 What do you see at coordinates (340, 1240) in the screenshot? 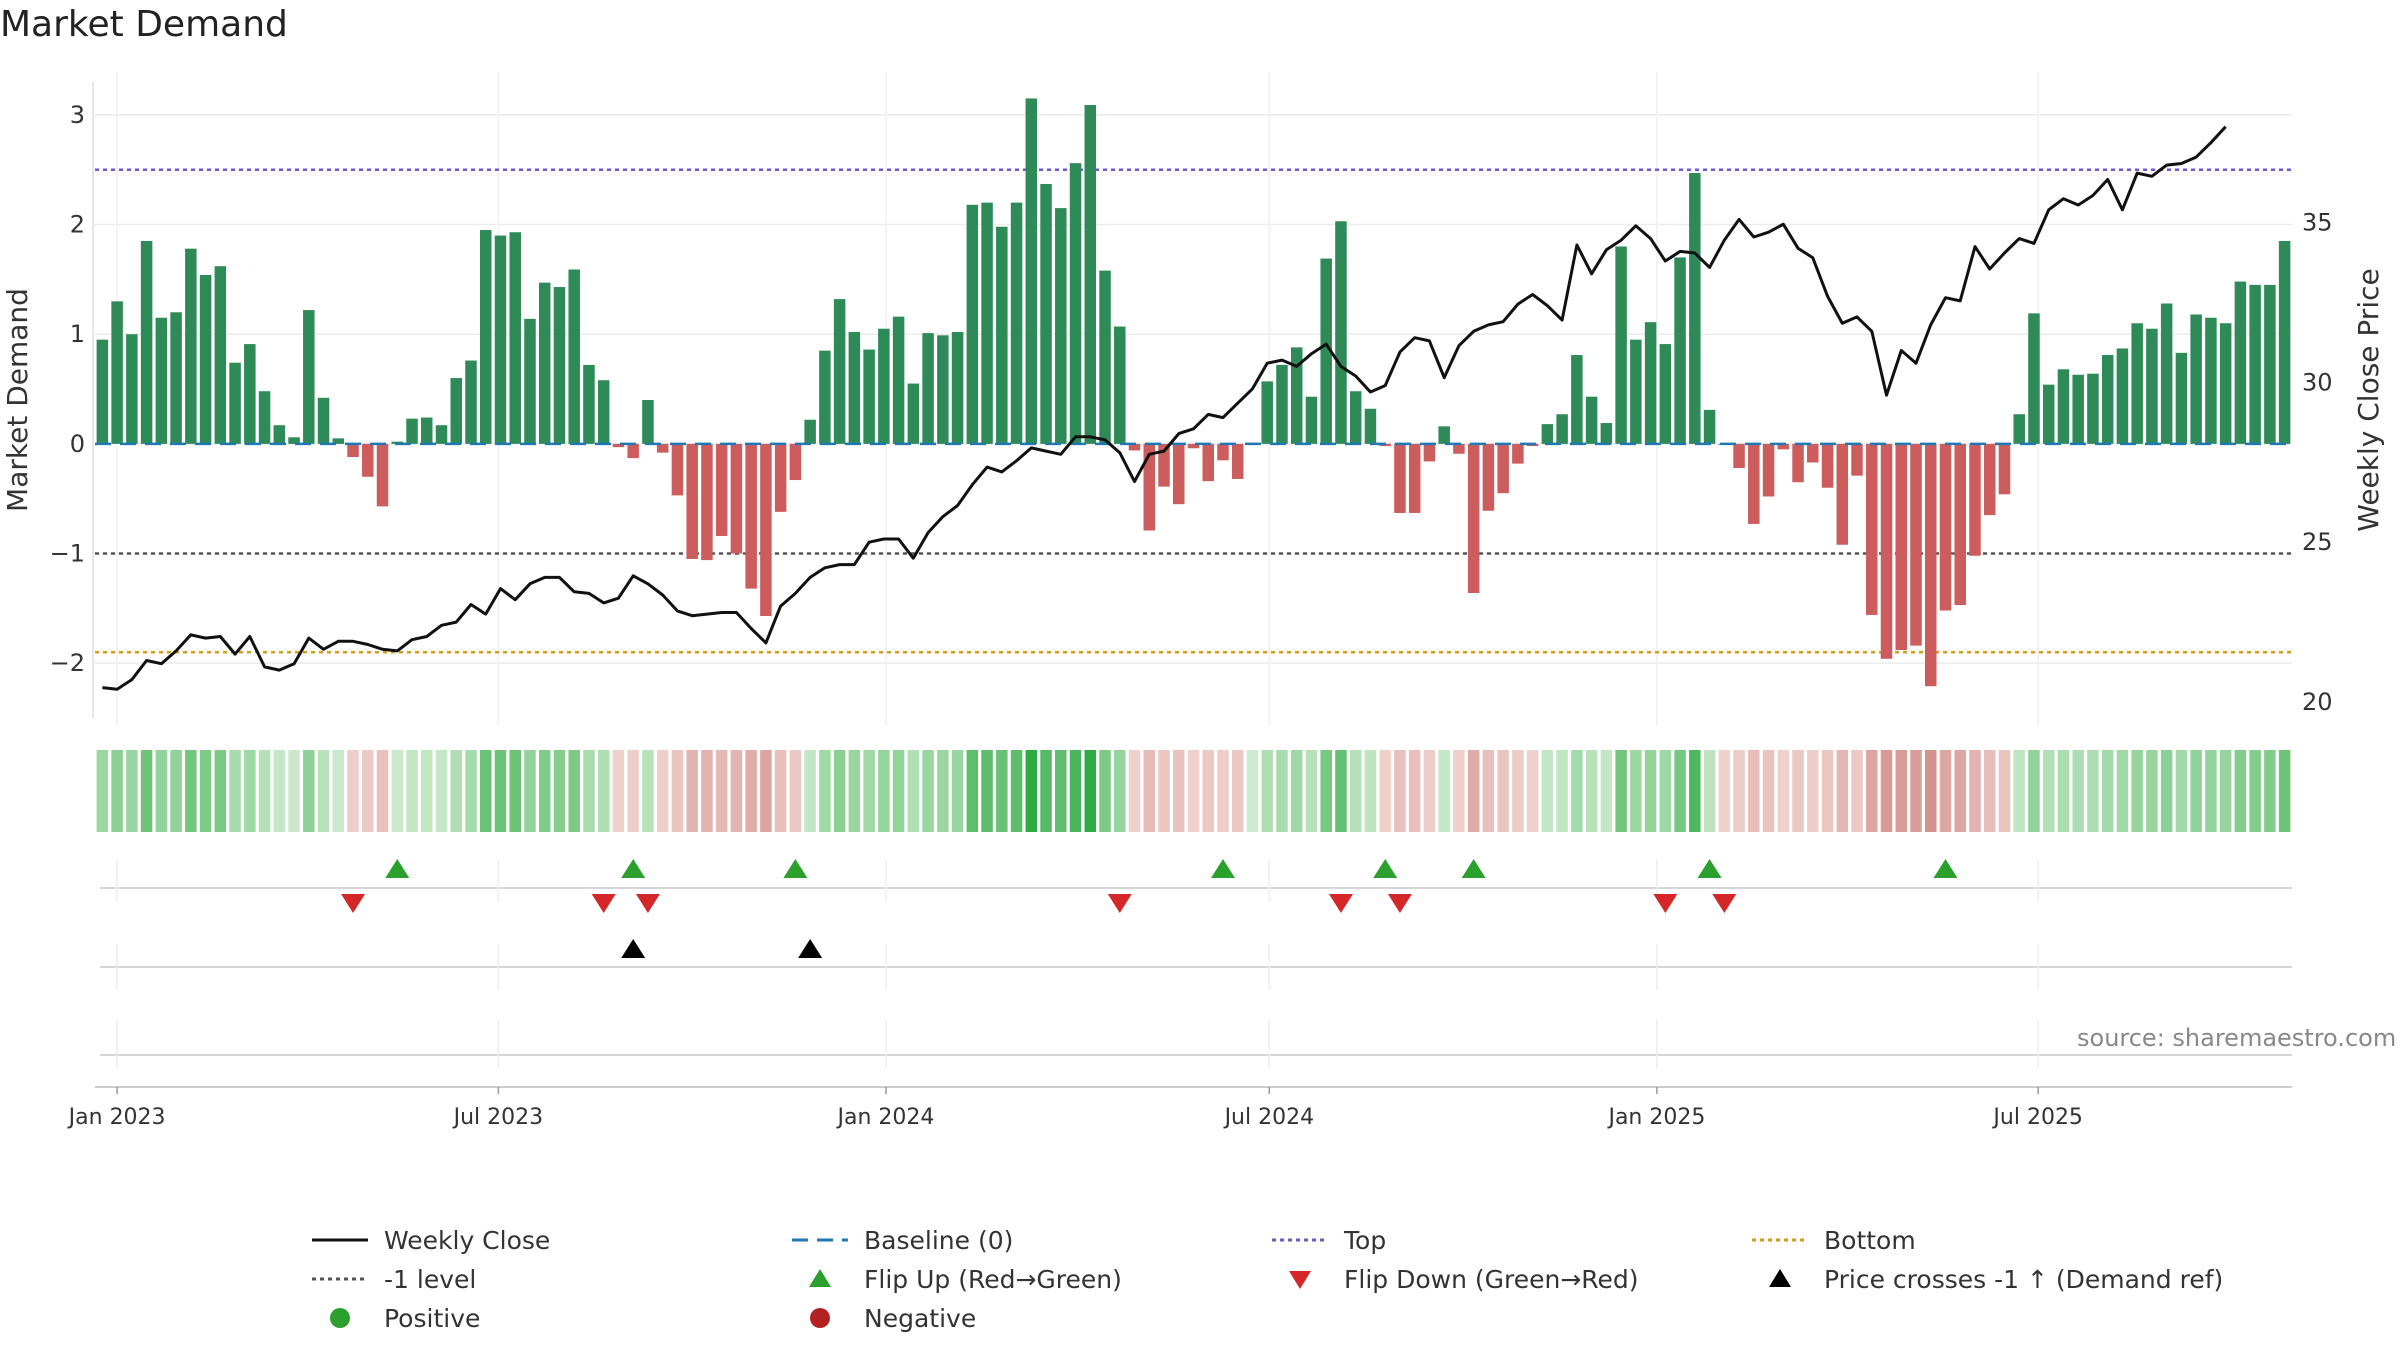
I see `legend-swatch` at bounding box center [340, 1240].